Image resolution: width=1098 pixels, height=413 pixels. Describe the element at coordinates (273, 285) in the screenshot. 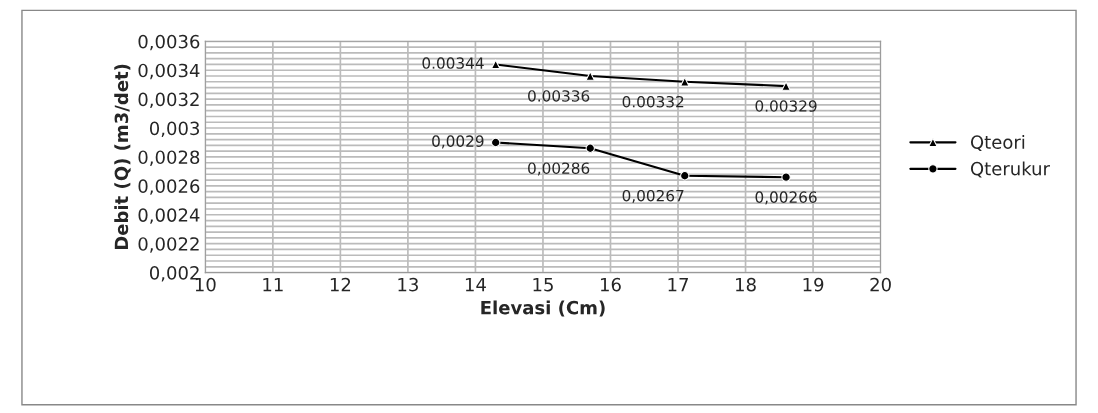

I see `x-tick-label: 11` at that location.